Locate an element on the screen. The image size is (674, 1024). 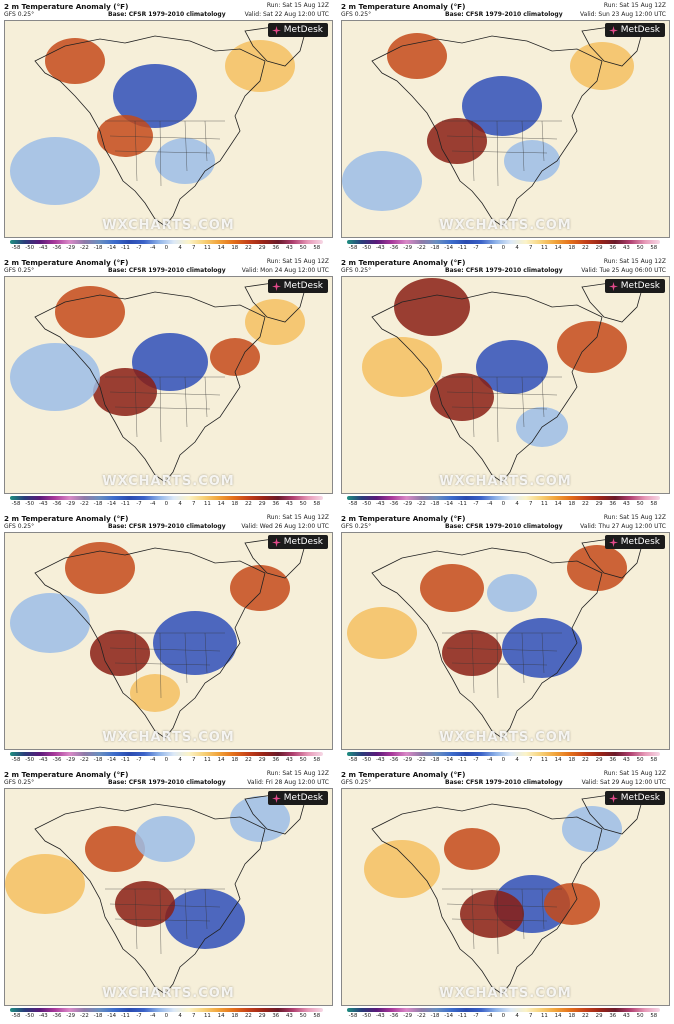
scale-tick-label: -7 is located at coordinates (139, 504).